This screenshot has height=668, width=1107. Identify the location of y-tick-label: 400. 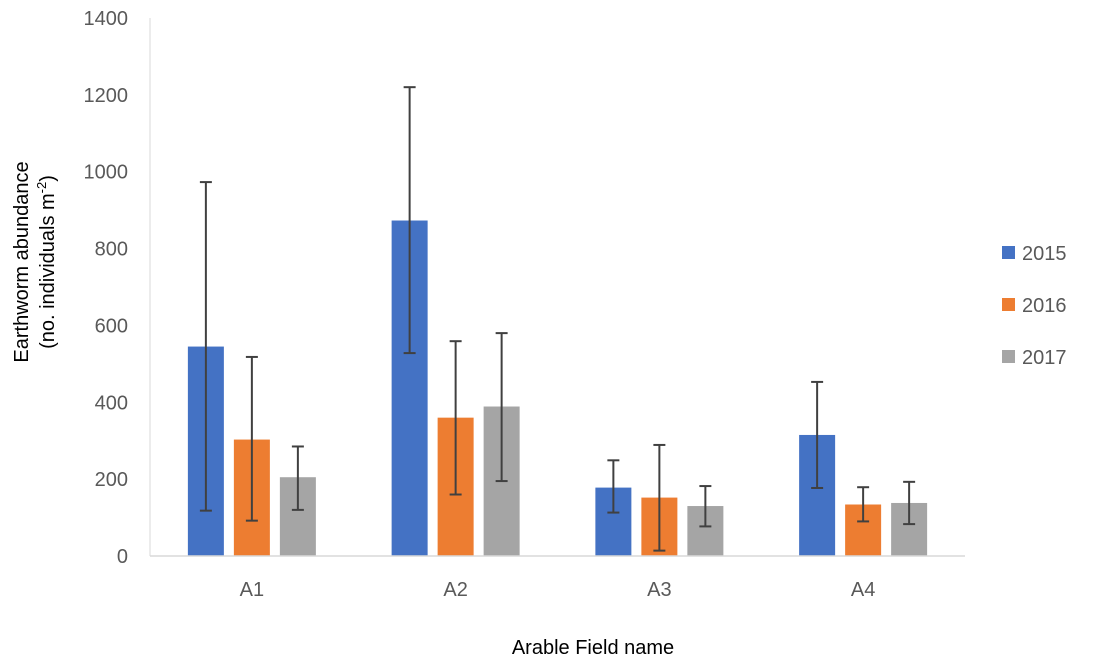
(111, 403).